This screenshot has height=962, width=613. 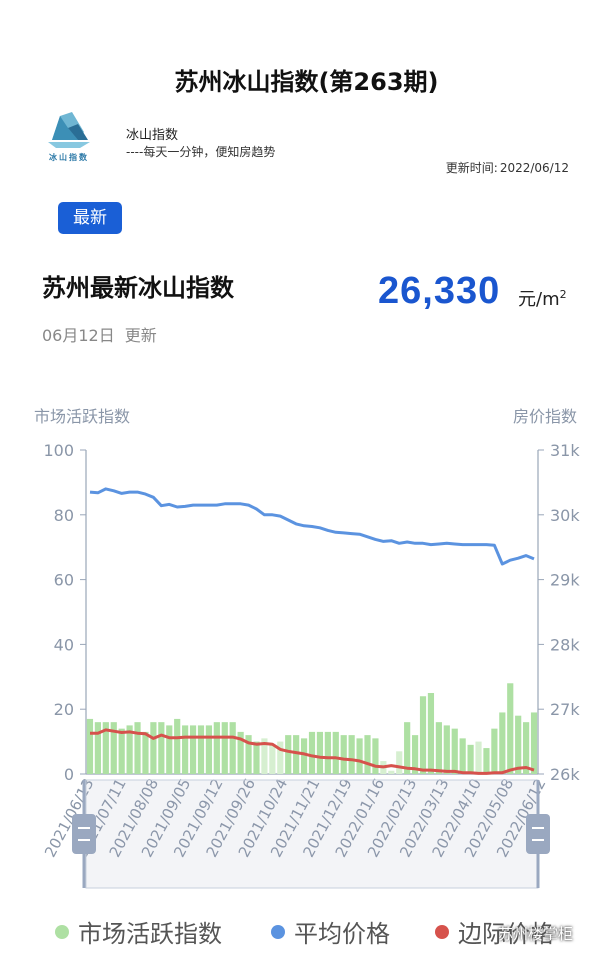 What do you see at coordinates (64, 515) in the screenshot?
I see `left-tick-label: 80` at bounding box center [64, 515].